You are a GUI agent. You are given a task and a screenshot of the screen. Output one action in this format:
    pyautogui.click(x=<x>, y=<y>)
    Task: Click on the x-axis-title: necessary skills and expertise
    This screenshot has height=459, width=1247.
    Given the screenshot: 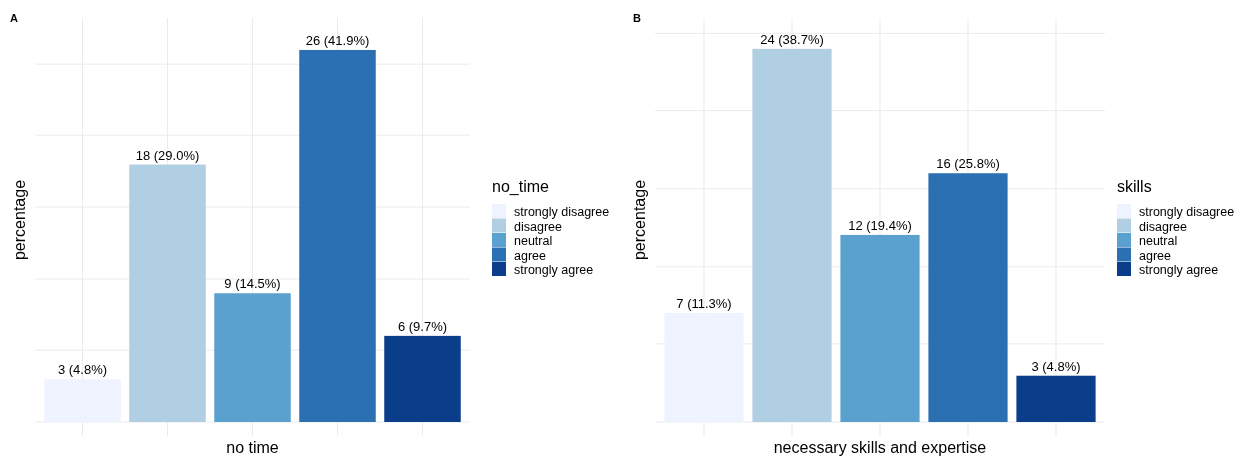 What is the action you would take?
    pyautogui.click(x=880, y=447)
    